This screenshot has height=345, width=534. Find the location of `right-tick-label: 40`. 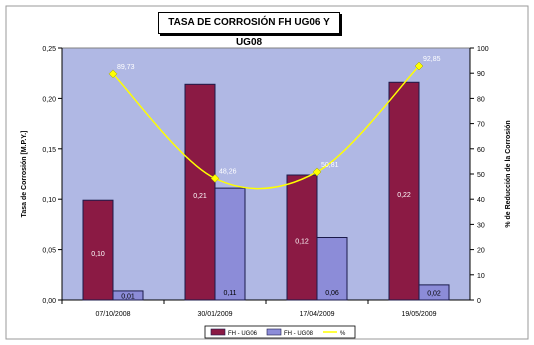

right-tick-label: 40 is located at coordinates (481, 200).